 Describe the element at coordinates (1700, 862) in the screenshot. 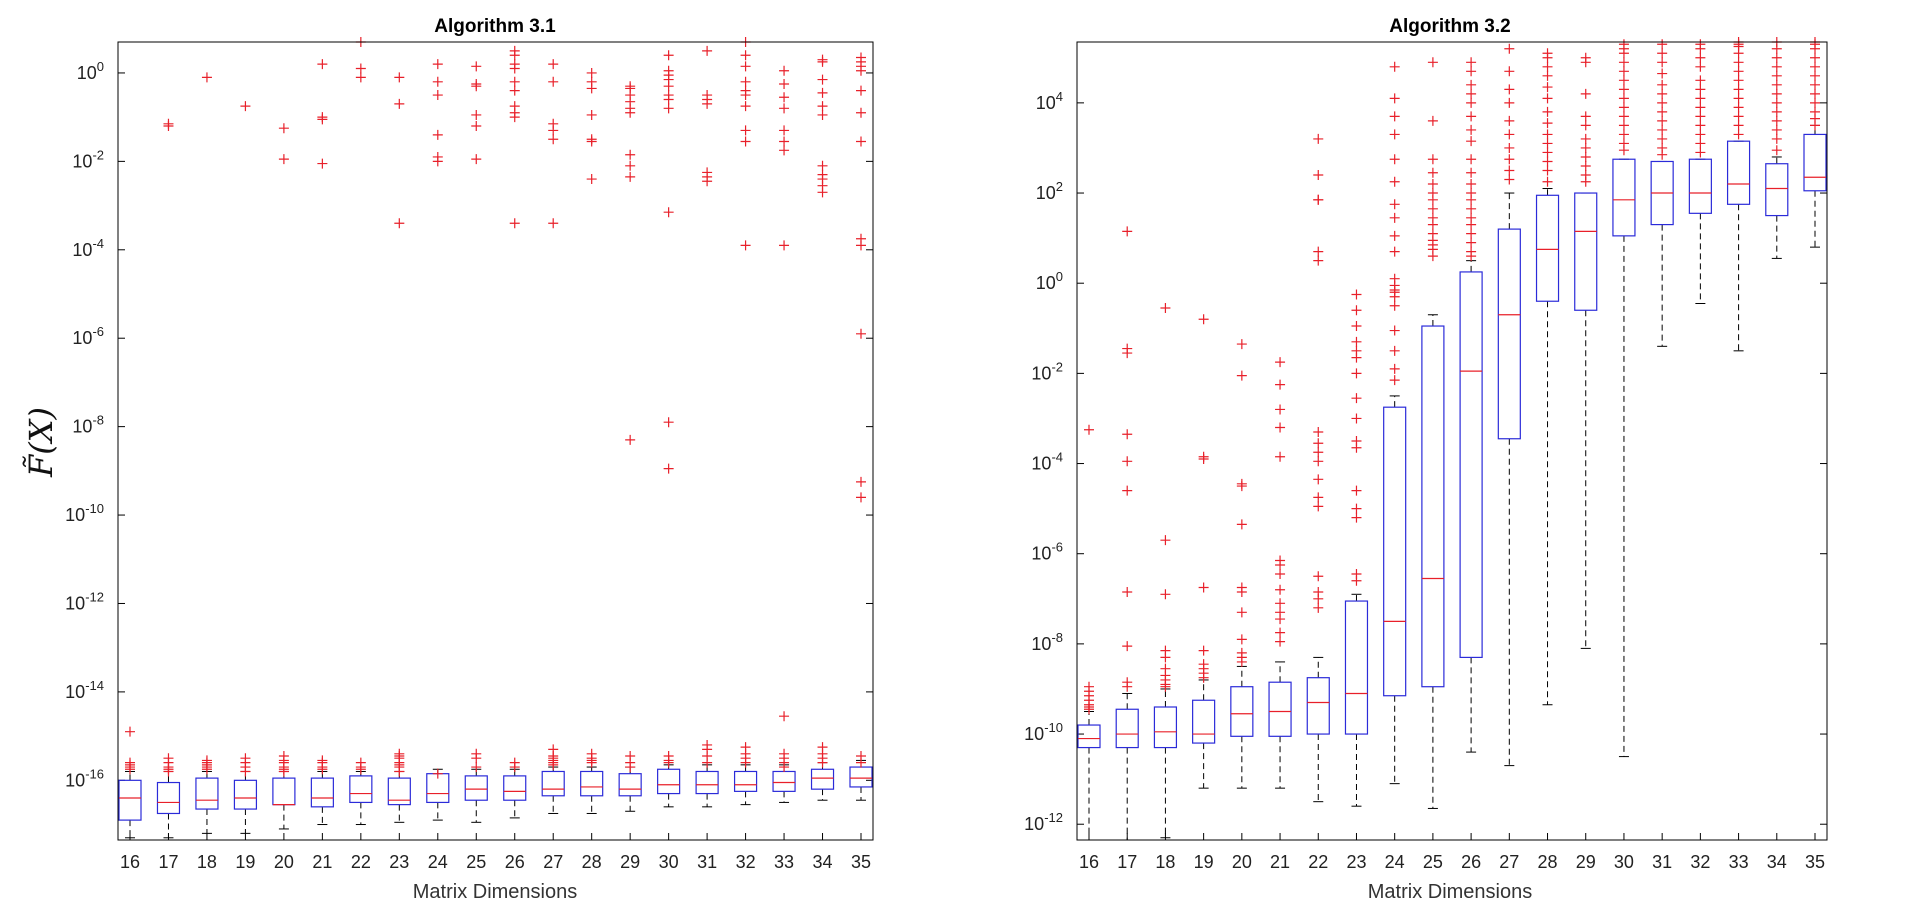

I see `x-tick-label: 32` at that location.